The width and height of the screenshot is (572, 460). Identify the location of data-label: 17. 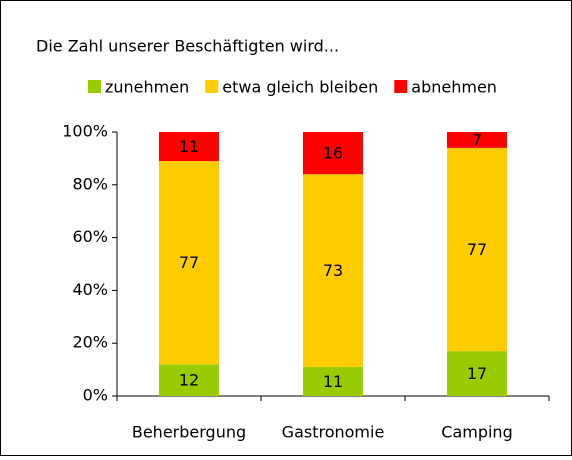
(477, 373).